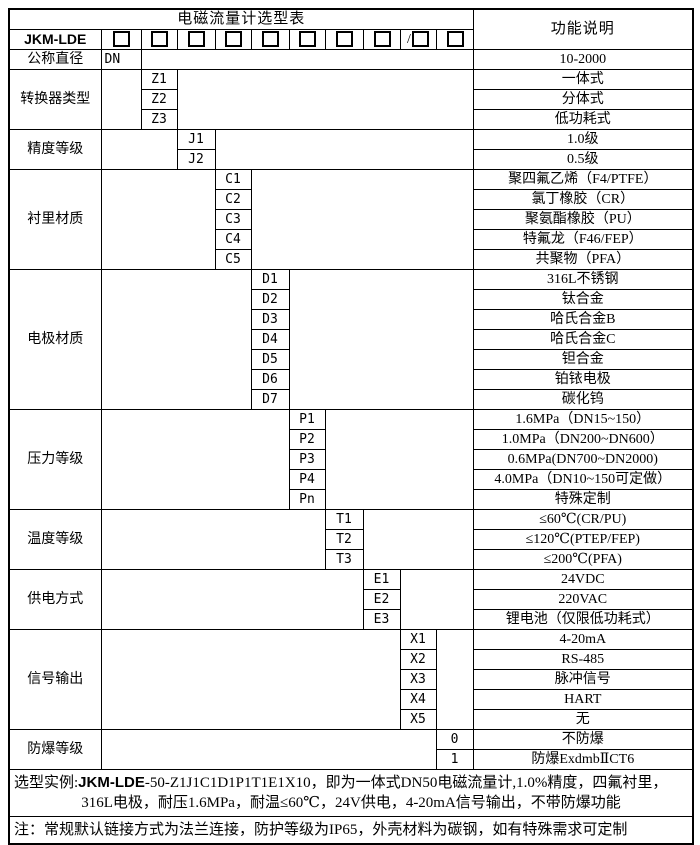 This screenshot has width=700, height=845. Describe the element at coordinates (583, 119) in the screenshot. I see `value-cell: 低功耗式` at that location.